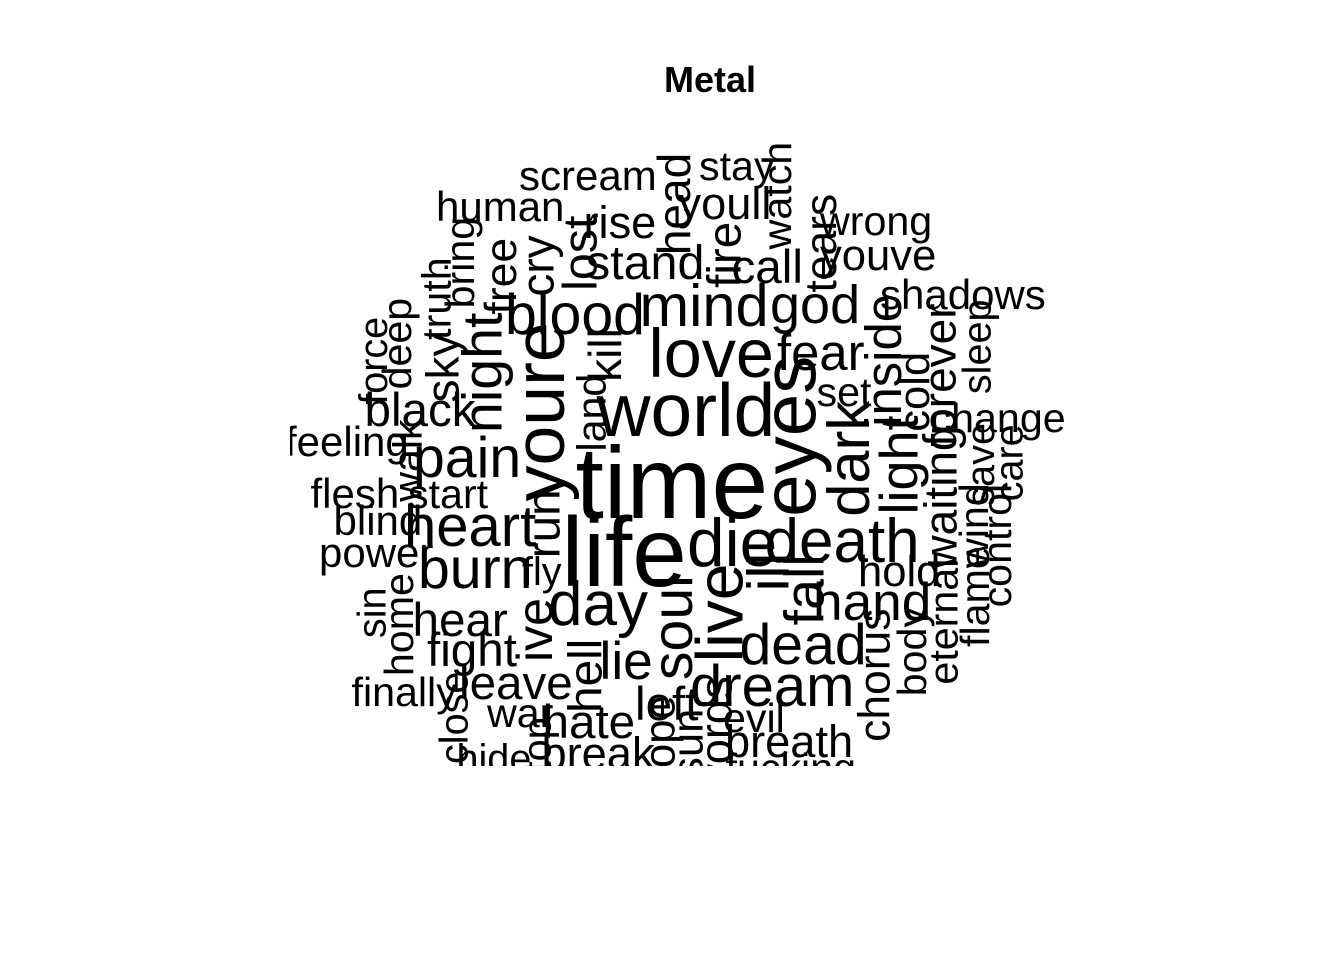  What do you see at coordinates (475, 568) in the screenshot?
I see `word-burn: burn` at bounding box center [475, 568].